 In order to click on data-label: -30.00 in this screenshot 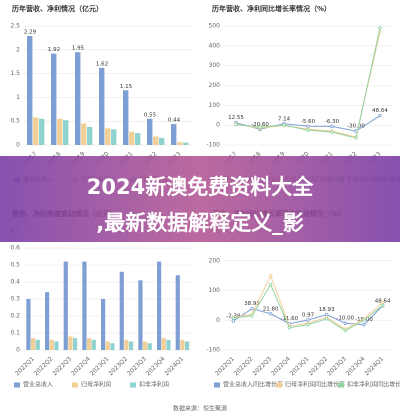, I will do `click(356, 127)`.